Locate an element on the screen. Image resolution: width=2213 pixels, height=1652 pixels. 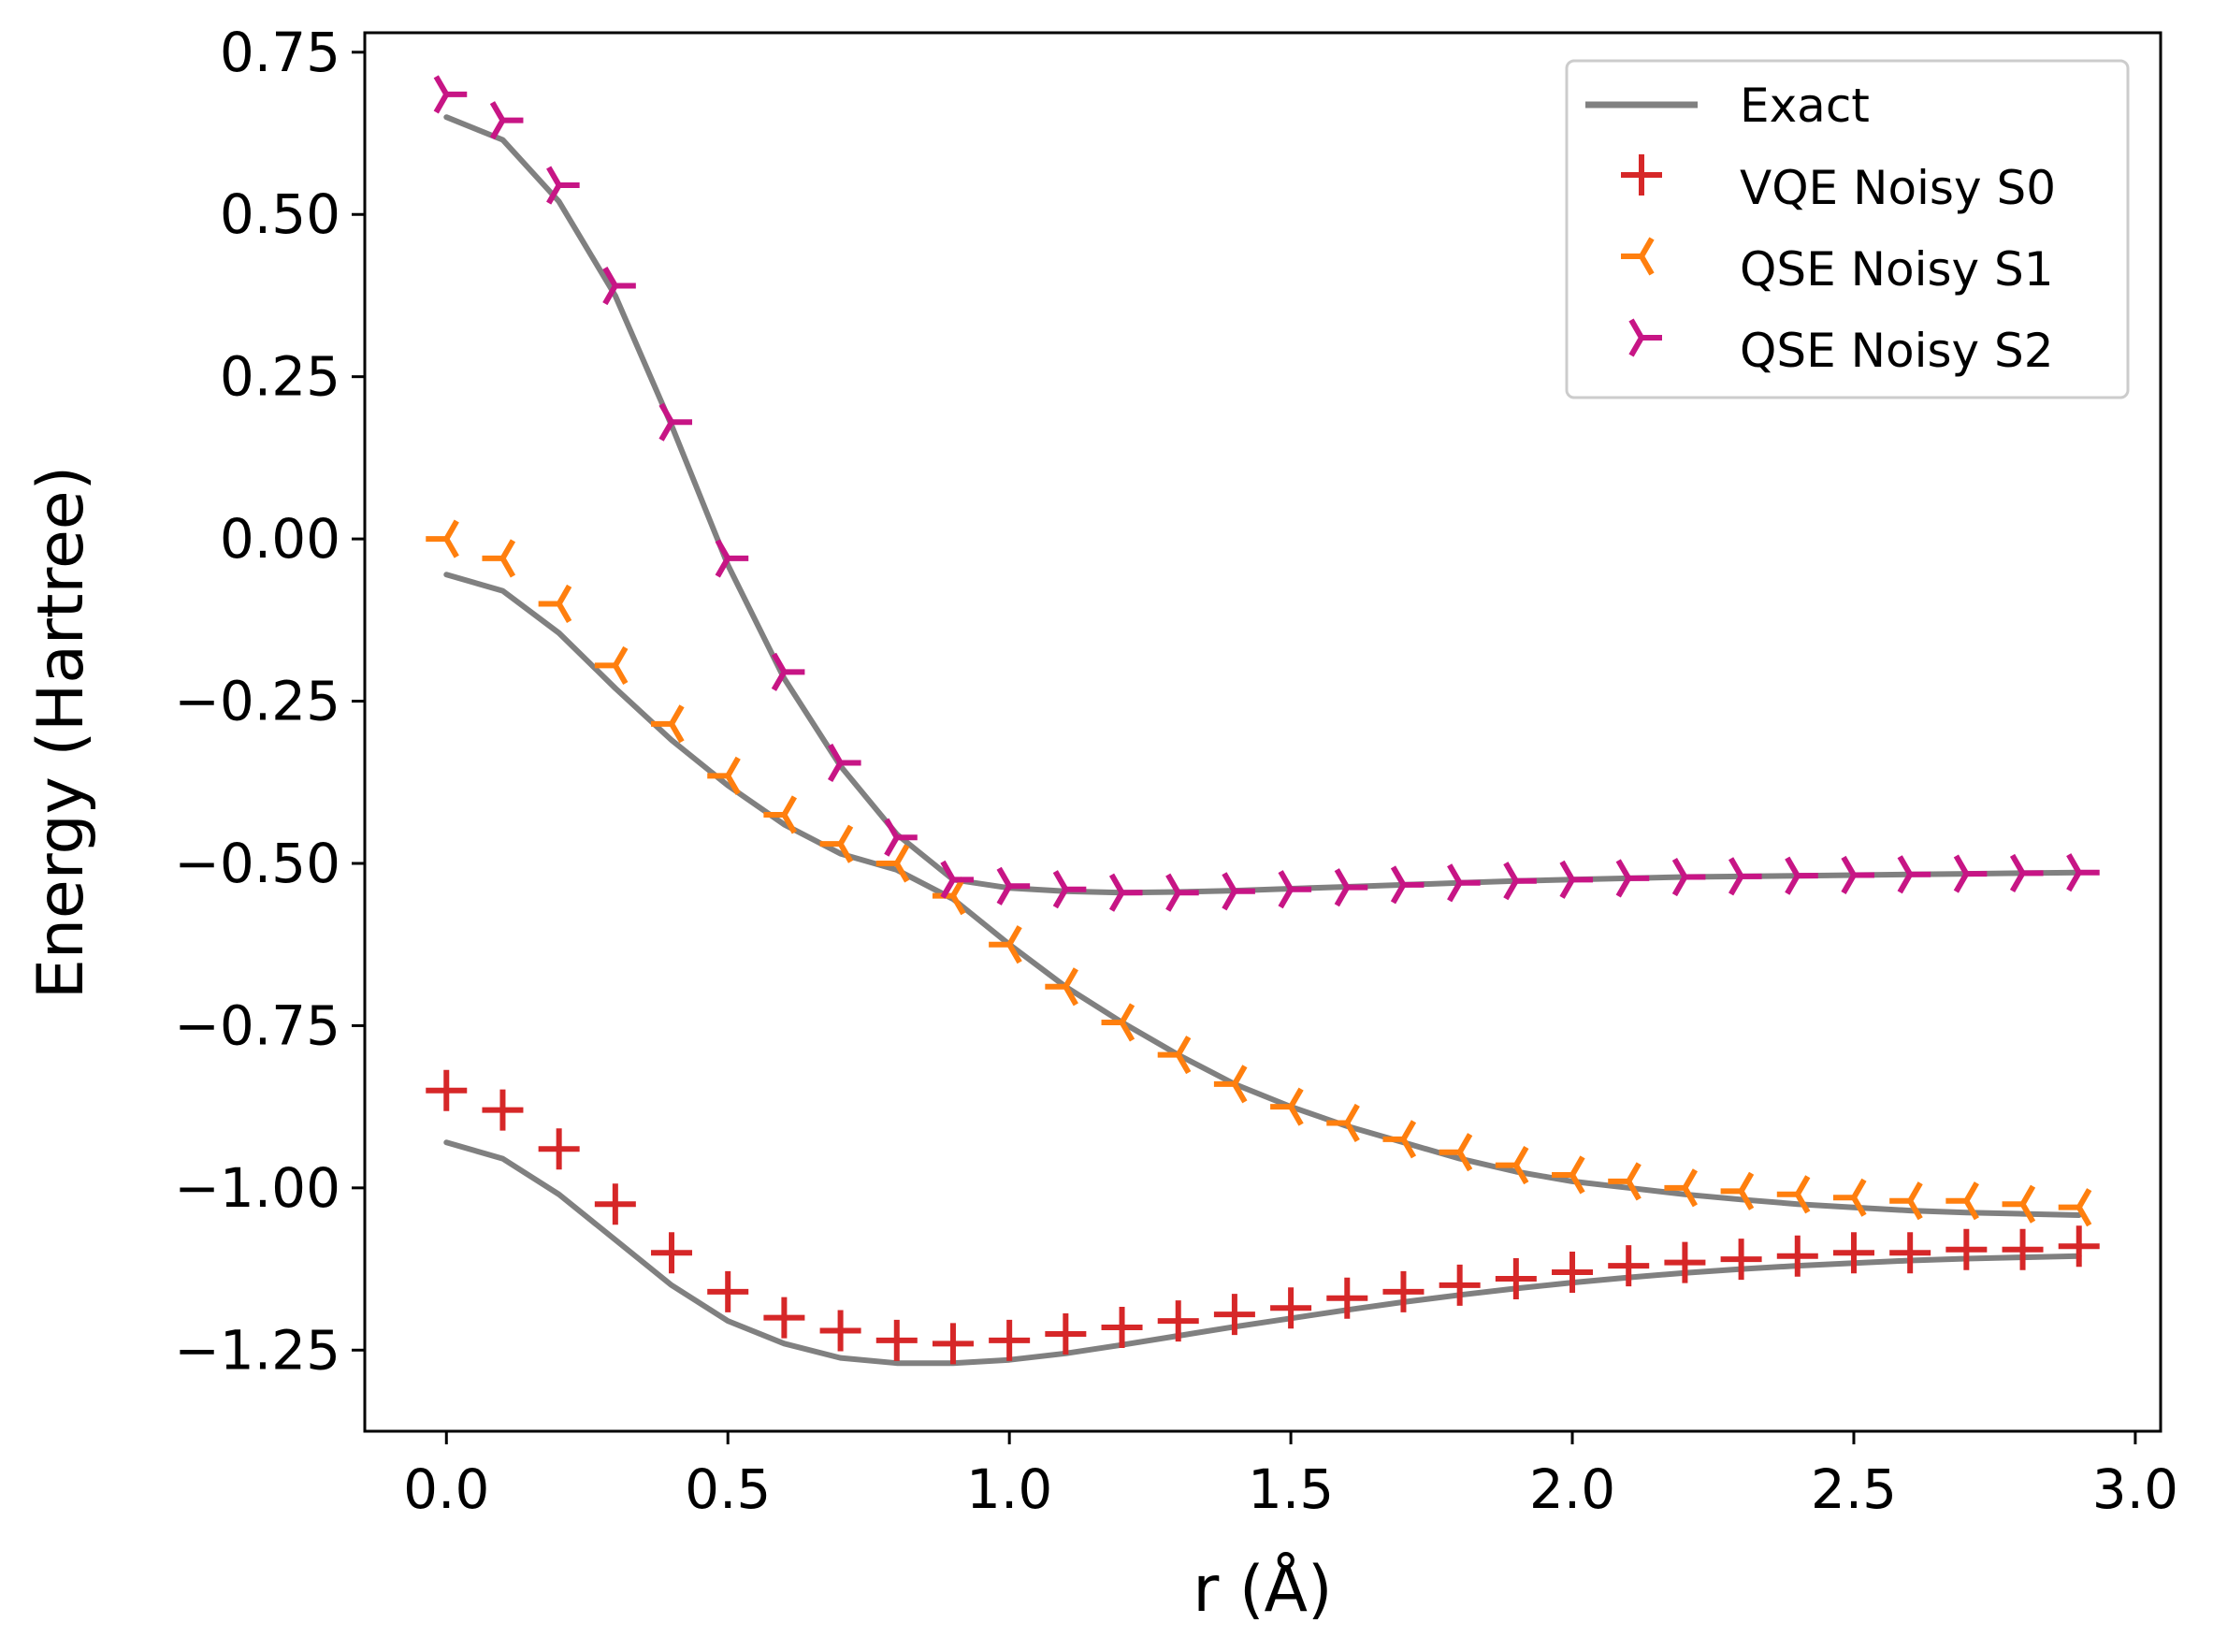
y-tick-label: −1.25 is located at coordinates (257, 1350).